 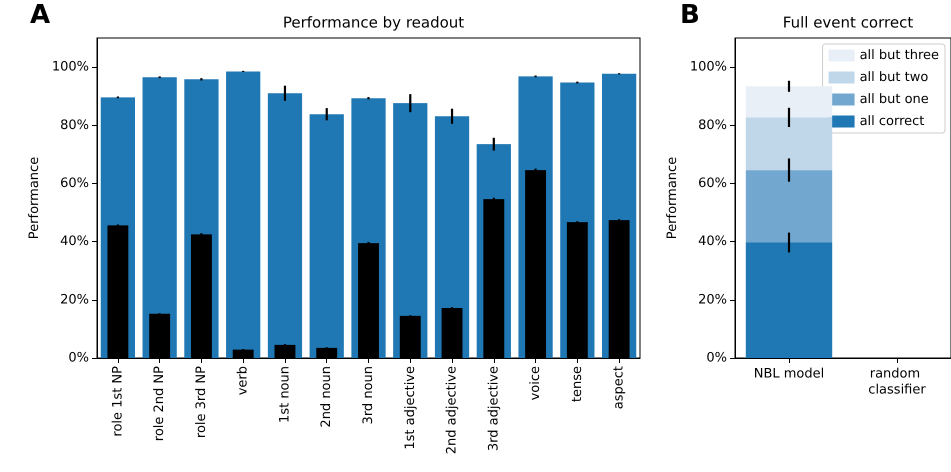 I want to click on chart-title: Full event correct, so click(x=848, y=23).